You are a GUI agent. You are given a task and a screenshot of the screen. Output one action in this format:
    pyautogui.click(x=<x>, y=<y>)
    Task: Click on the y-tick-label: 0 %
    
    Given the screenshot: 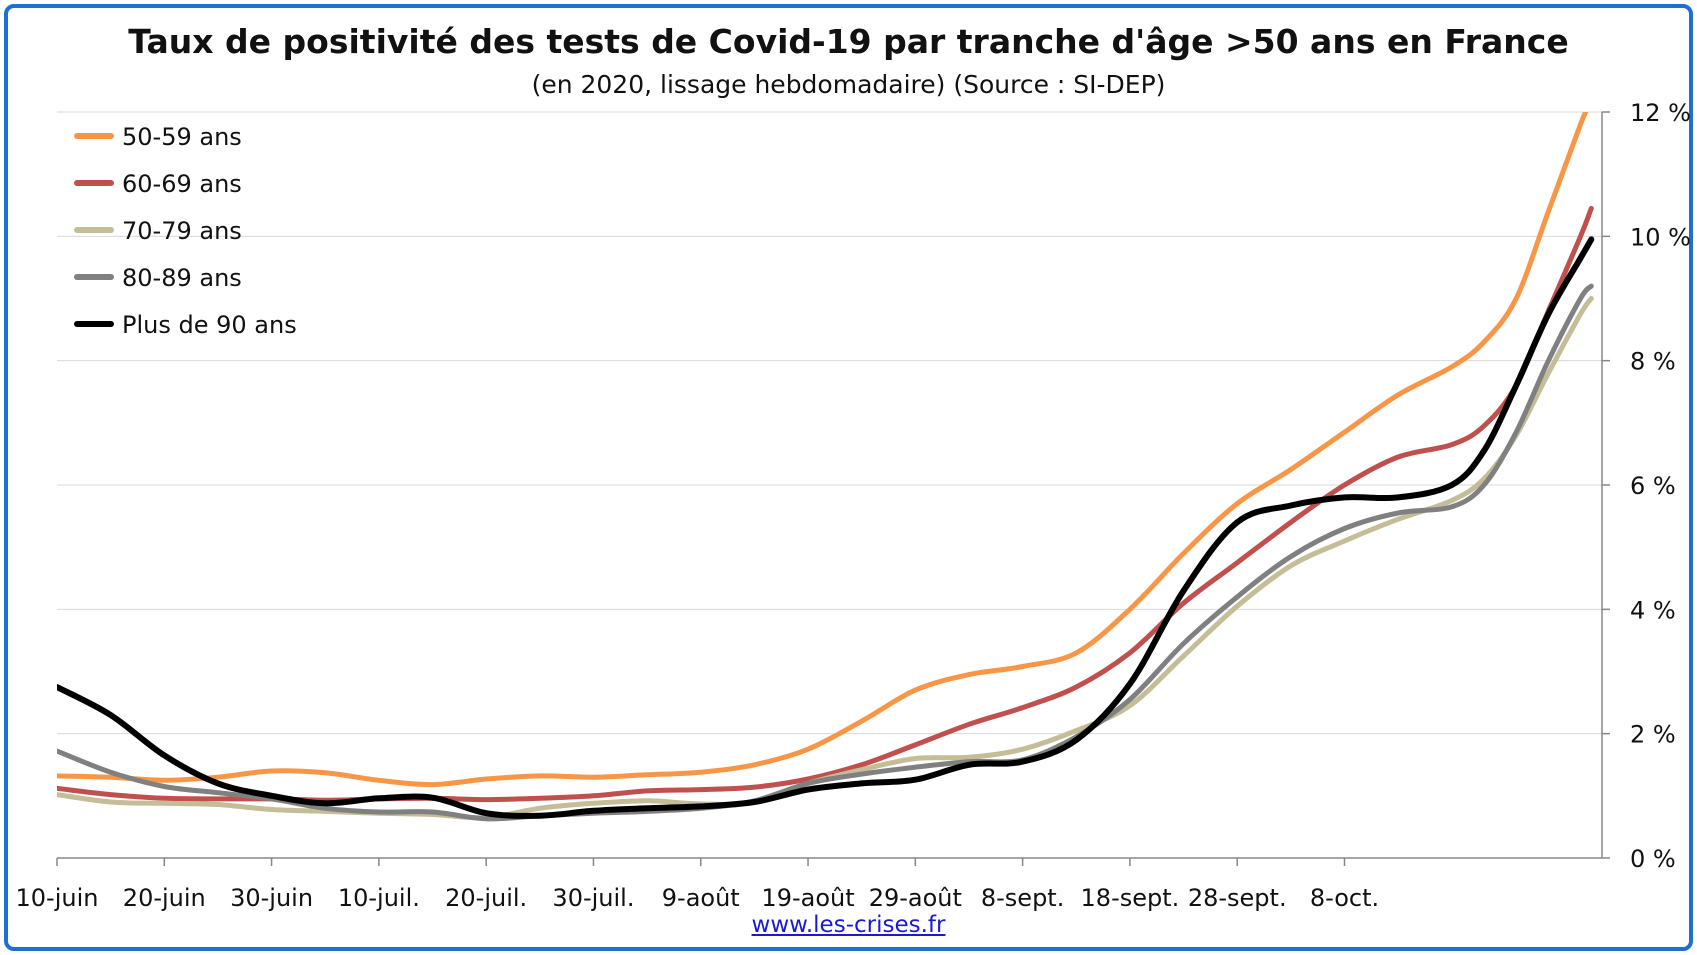 What is the action you would take?
    pyautogui.click(x=1653, y=859)
    